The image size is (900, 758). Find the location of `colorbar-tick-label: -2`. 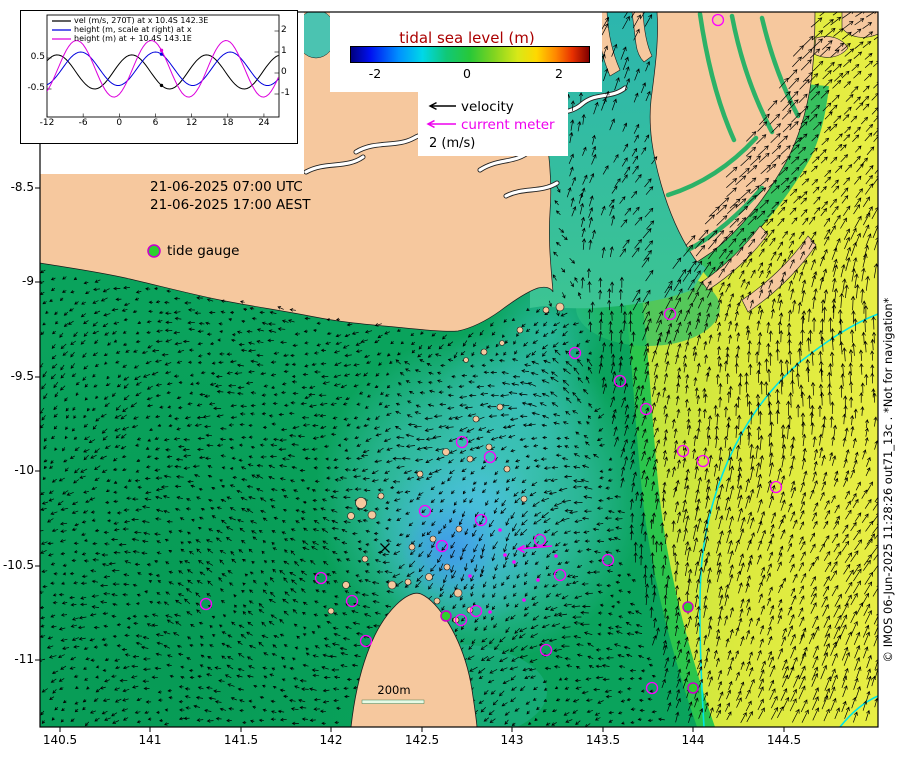

colorbar-tick-label: -2 is located at coordinates (375, 73).